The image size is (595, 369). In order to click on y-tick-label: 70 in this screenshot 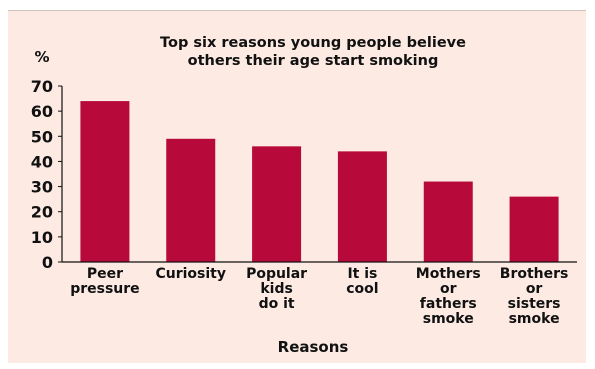, I will do `click(42, 86)`.